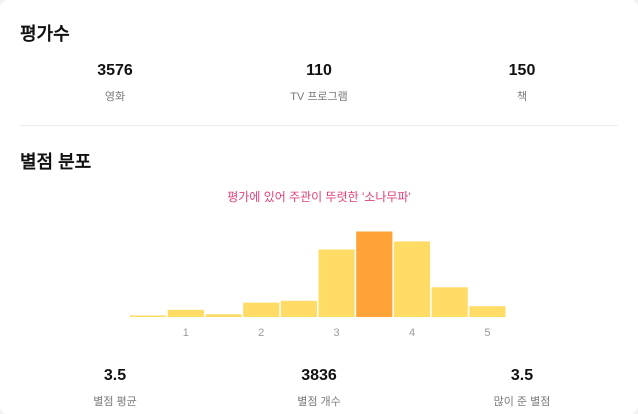 Image resolution: width=638 pixels, height=414 pixels. I want to click on histogram-bar-0.5, so click(148, 316).